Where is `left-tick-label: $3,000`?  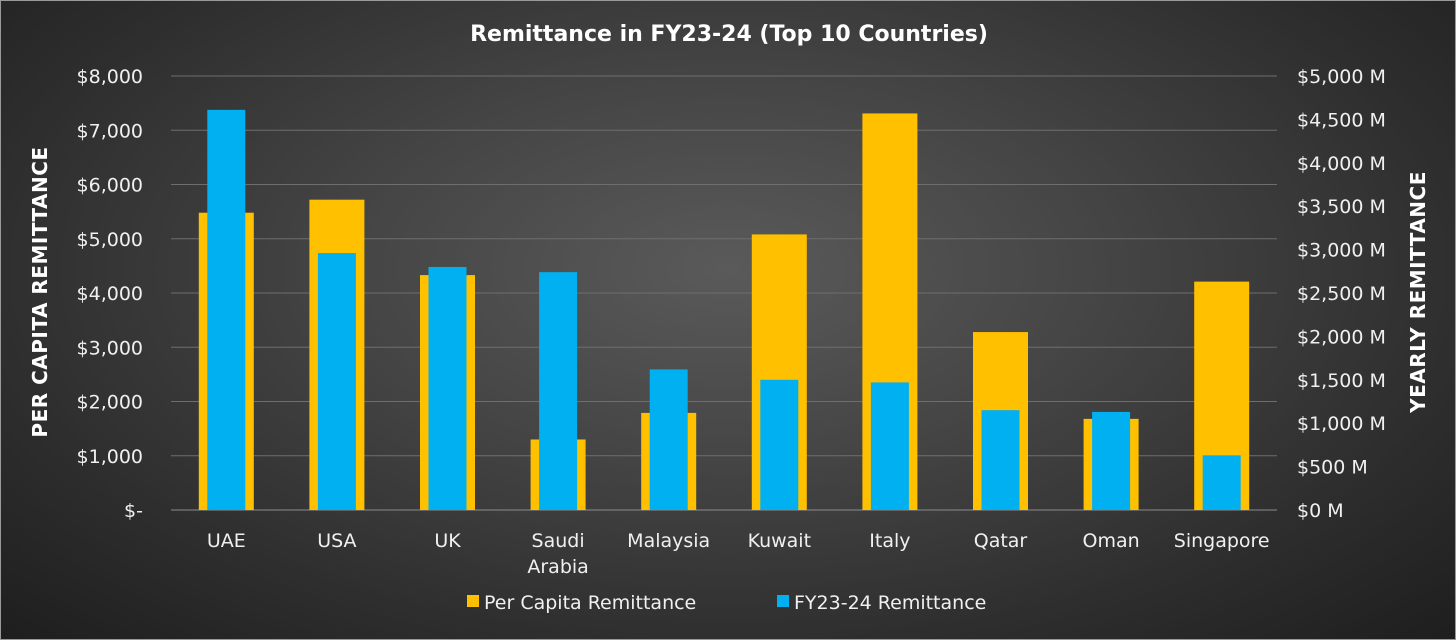 left-tick-label: $3,000 is located at coordinates (110, 348).